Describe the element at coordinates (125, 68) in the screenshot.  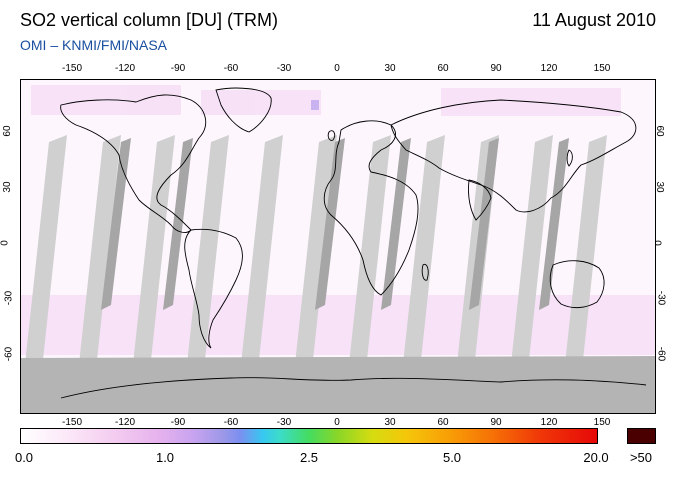
I see `lon-tick-top: -120` at that location.